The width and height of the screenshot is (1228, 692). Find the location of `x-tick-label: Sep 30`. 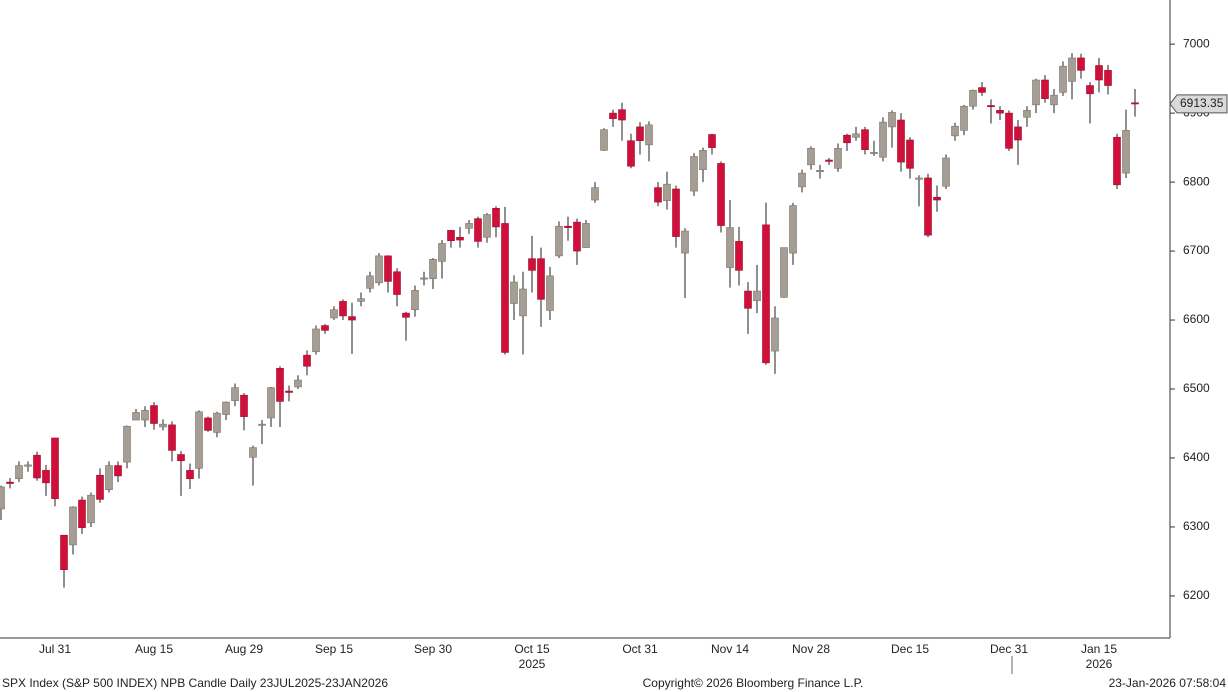

x-tick-label: Sep 30 is located at coordinates (433, 649).